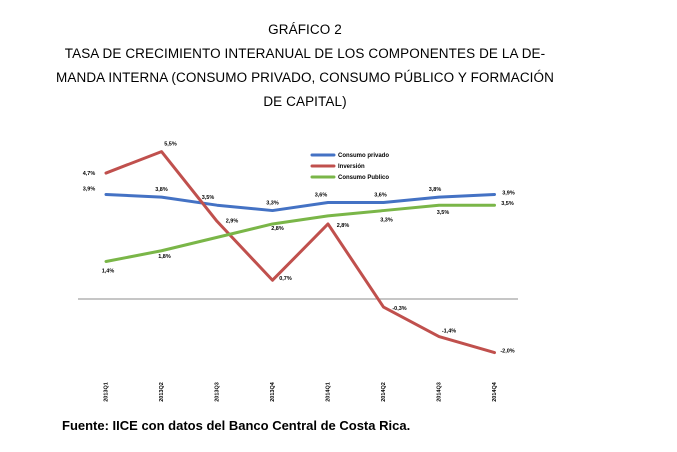 The width and height of the screenshot is (677, 452). I want to click on x-tick-label: 2013Q1, so click(106, 392).